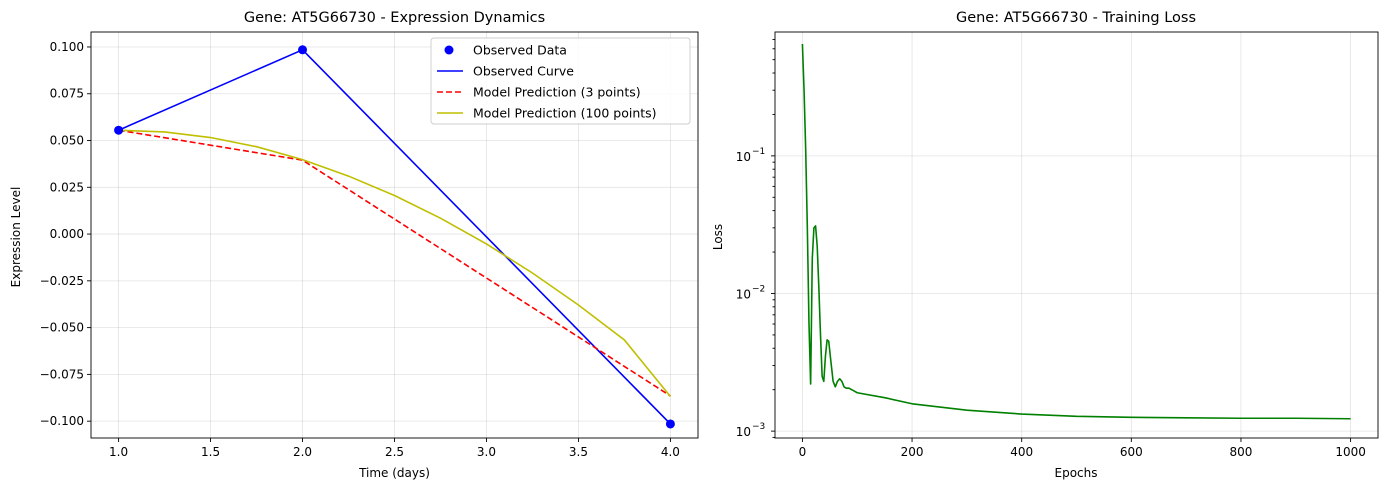 The width and height of the screenshot is (1389, 490). I want to click on x-tick-label: 2.5, so click(394, 452).